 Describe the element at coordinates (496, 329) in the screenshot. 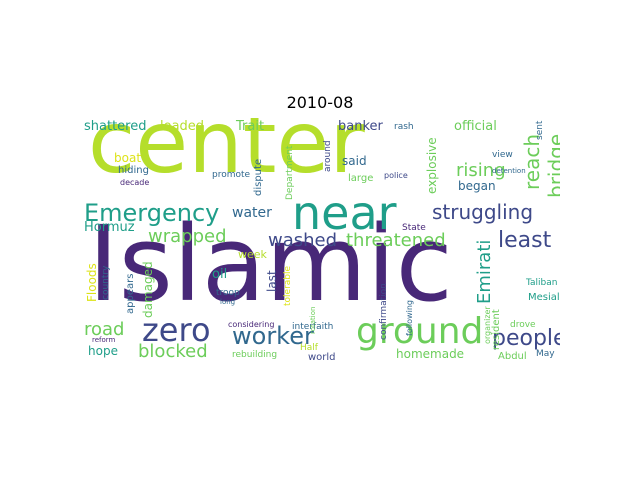

I see `word-resident: resident` at that location.